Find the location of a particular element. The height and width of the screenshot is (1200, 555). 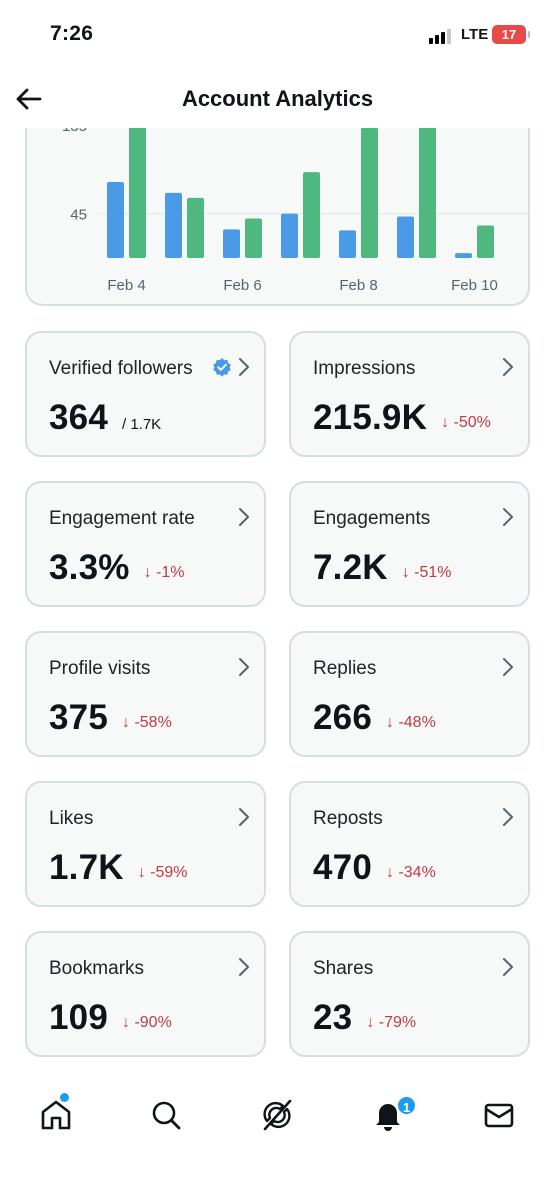

grok-icon is located at coordinates (277, 1115).